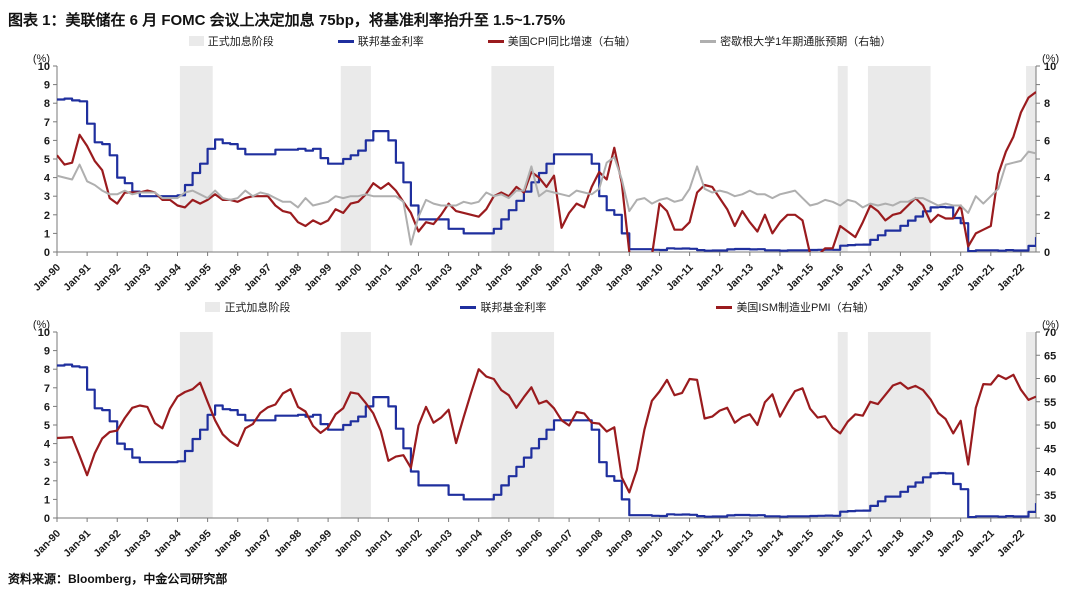 Image resolution: width=1080 pixels, height=614 pixels. I want to click on bottom-chart-legend: 正式加息阶段 联邦基金利率 美国ISM制造业PMI（右轴）, so click(540, 307).